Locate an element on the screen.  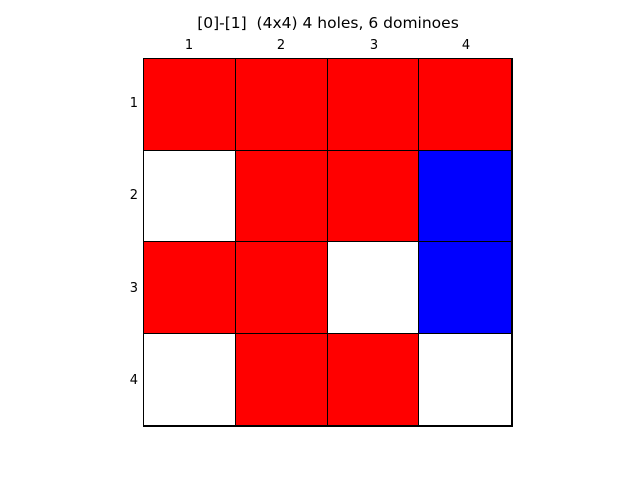
row-labels: 1 2 3 4 is located at coordinates (133, 242).